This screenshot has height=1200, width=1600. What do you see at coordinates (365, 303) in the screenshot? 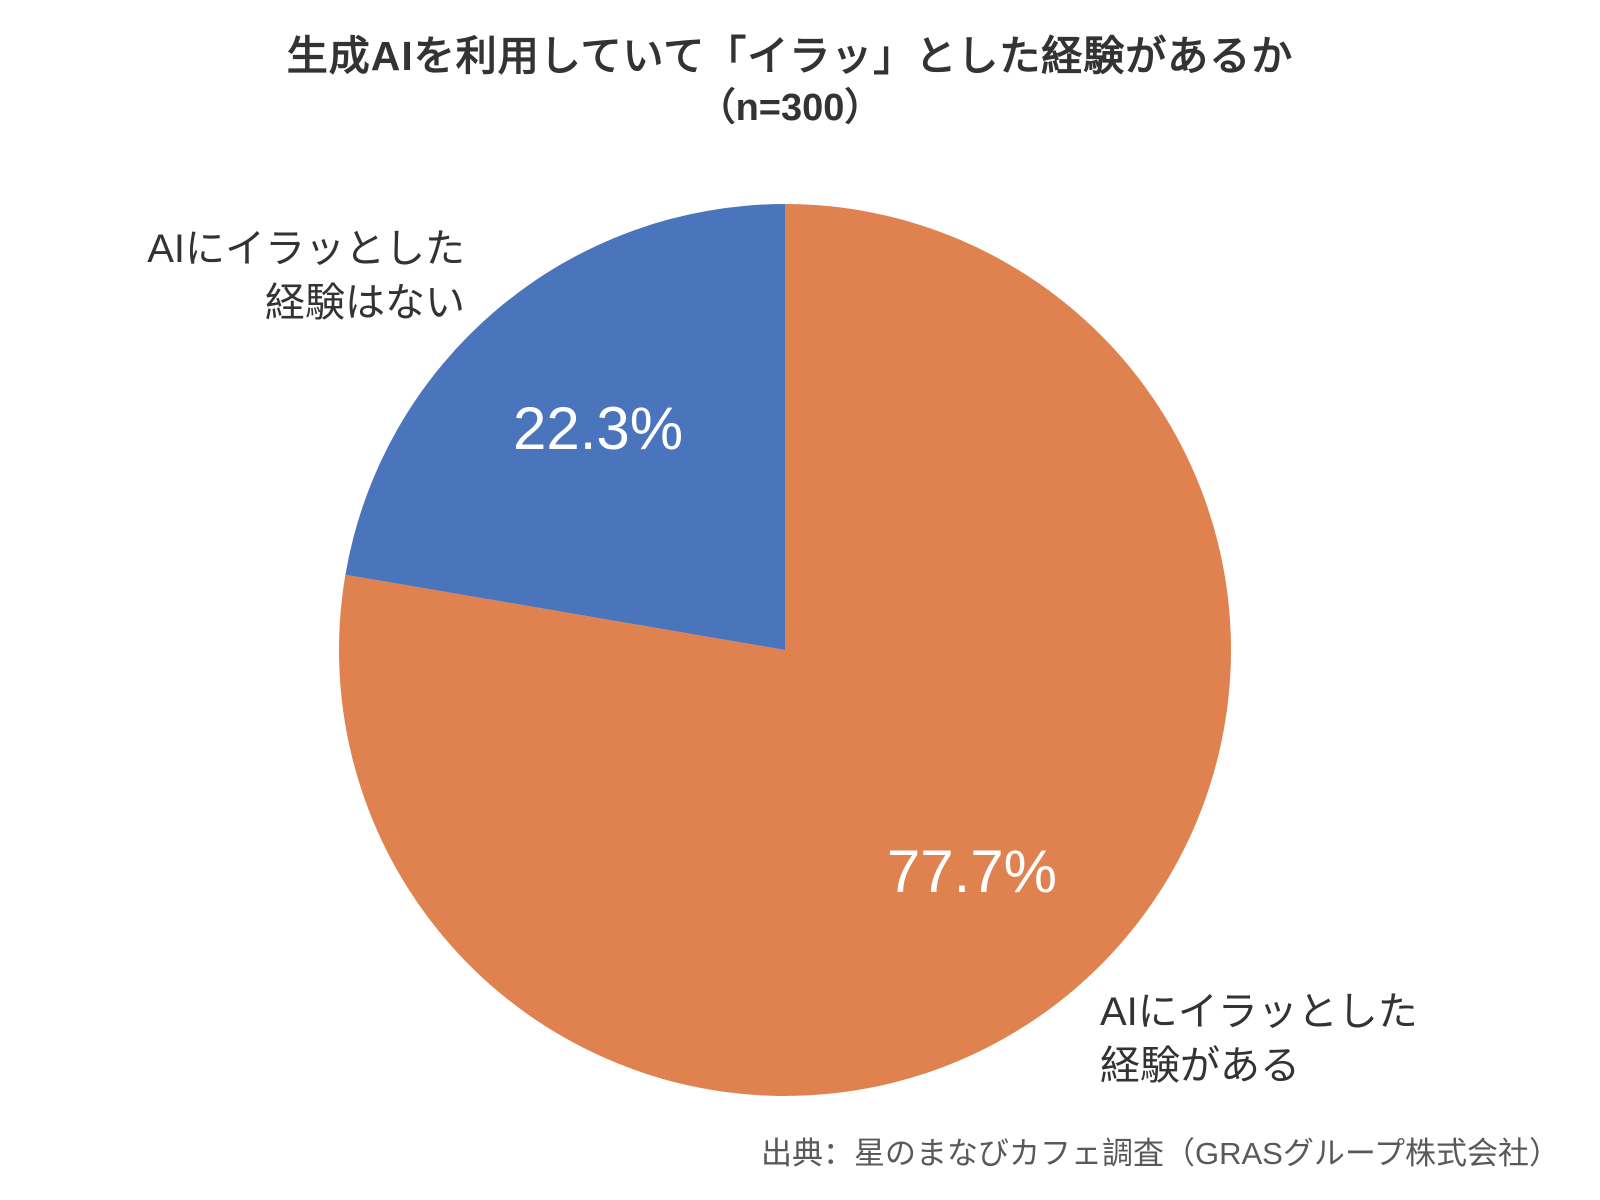
I see `label-no-experience-line2: 経験はない` at bounding box center [365, 303].